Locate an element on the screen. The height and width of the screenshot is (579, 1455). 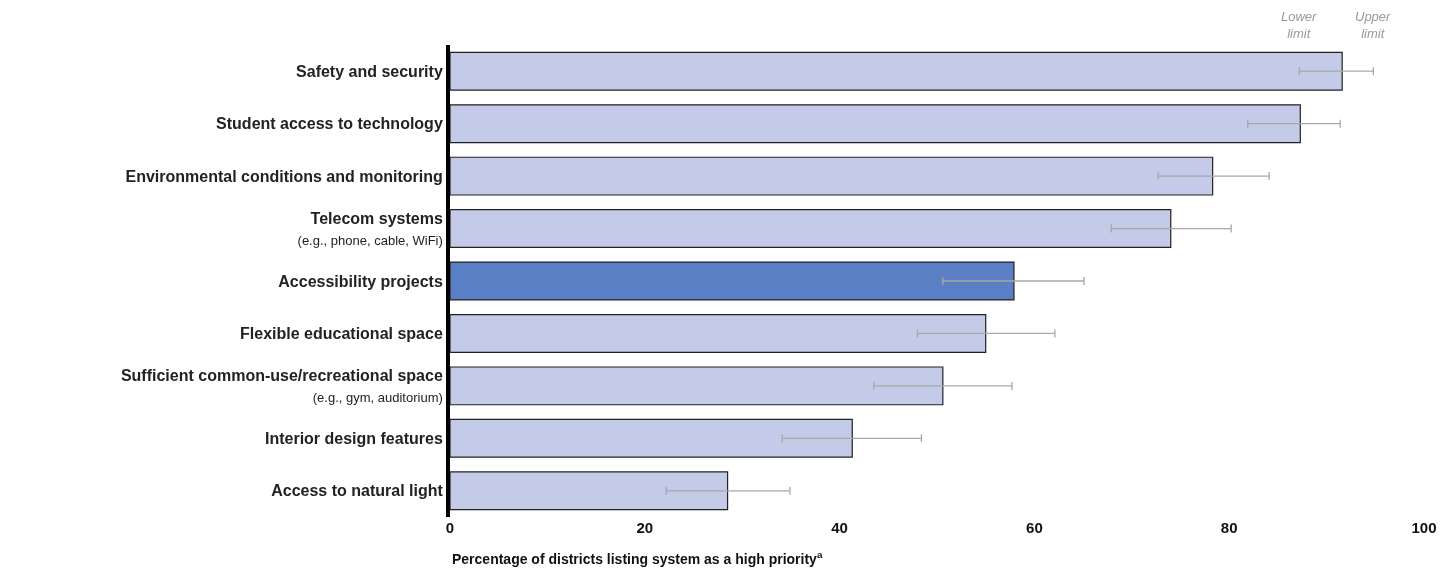
x-tick-label: 0 is located at coordinates (450, 527).